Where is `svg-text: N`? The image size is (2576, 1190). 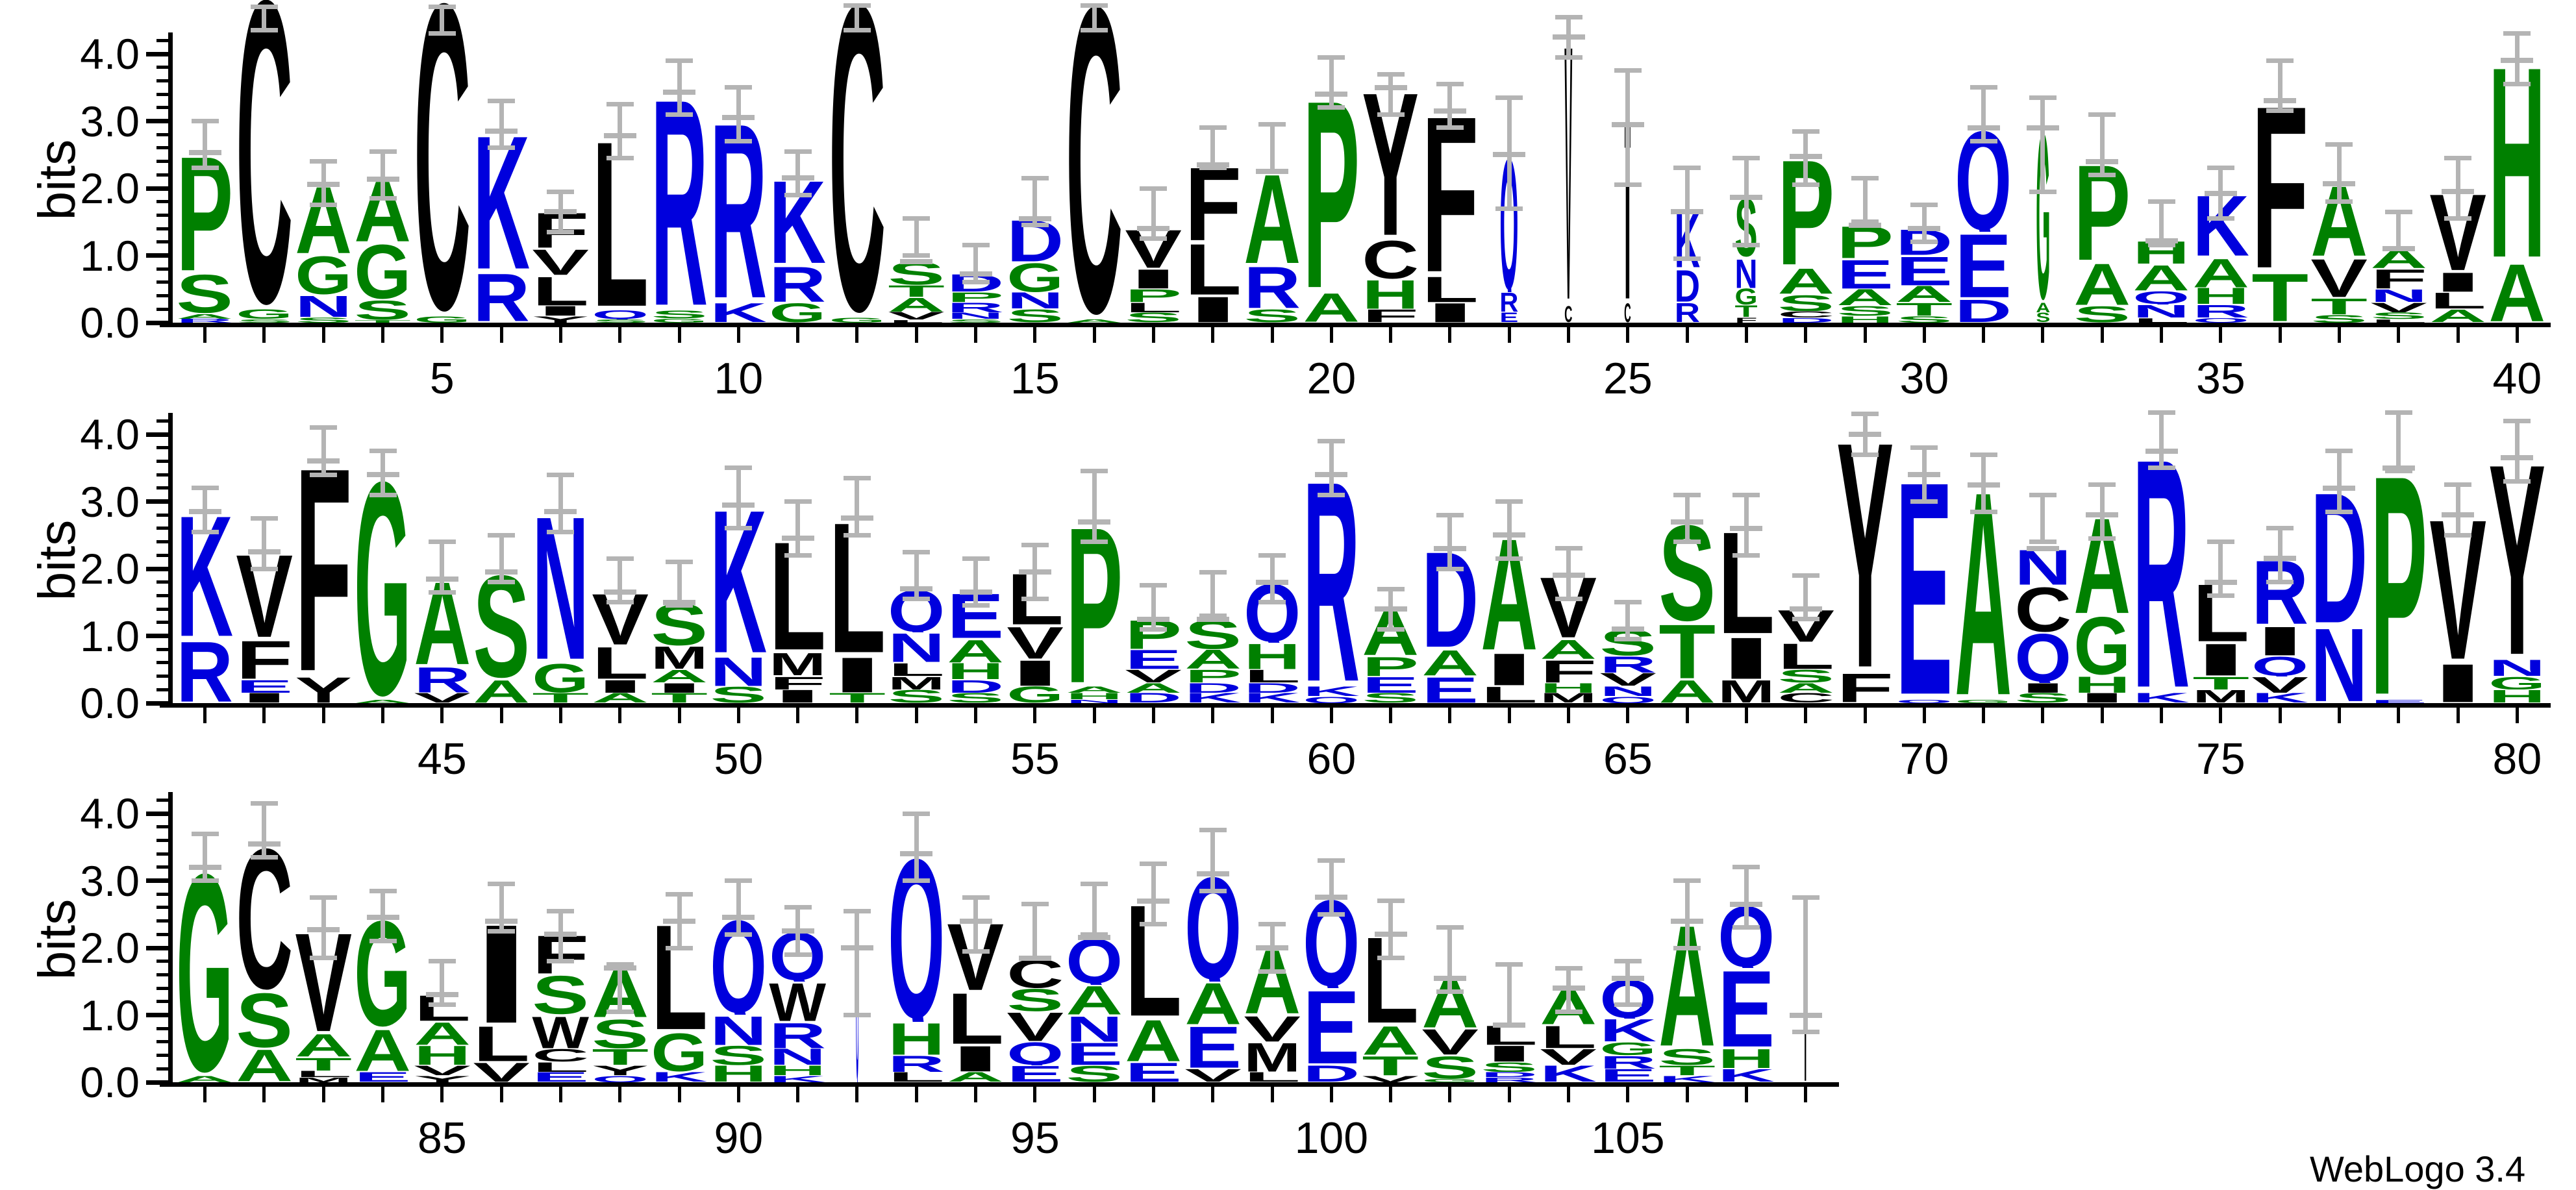
svg-text: N is located at coordinates (561, 587).